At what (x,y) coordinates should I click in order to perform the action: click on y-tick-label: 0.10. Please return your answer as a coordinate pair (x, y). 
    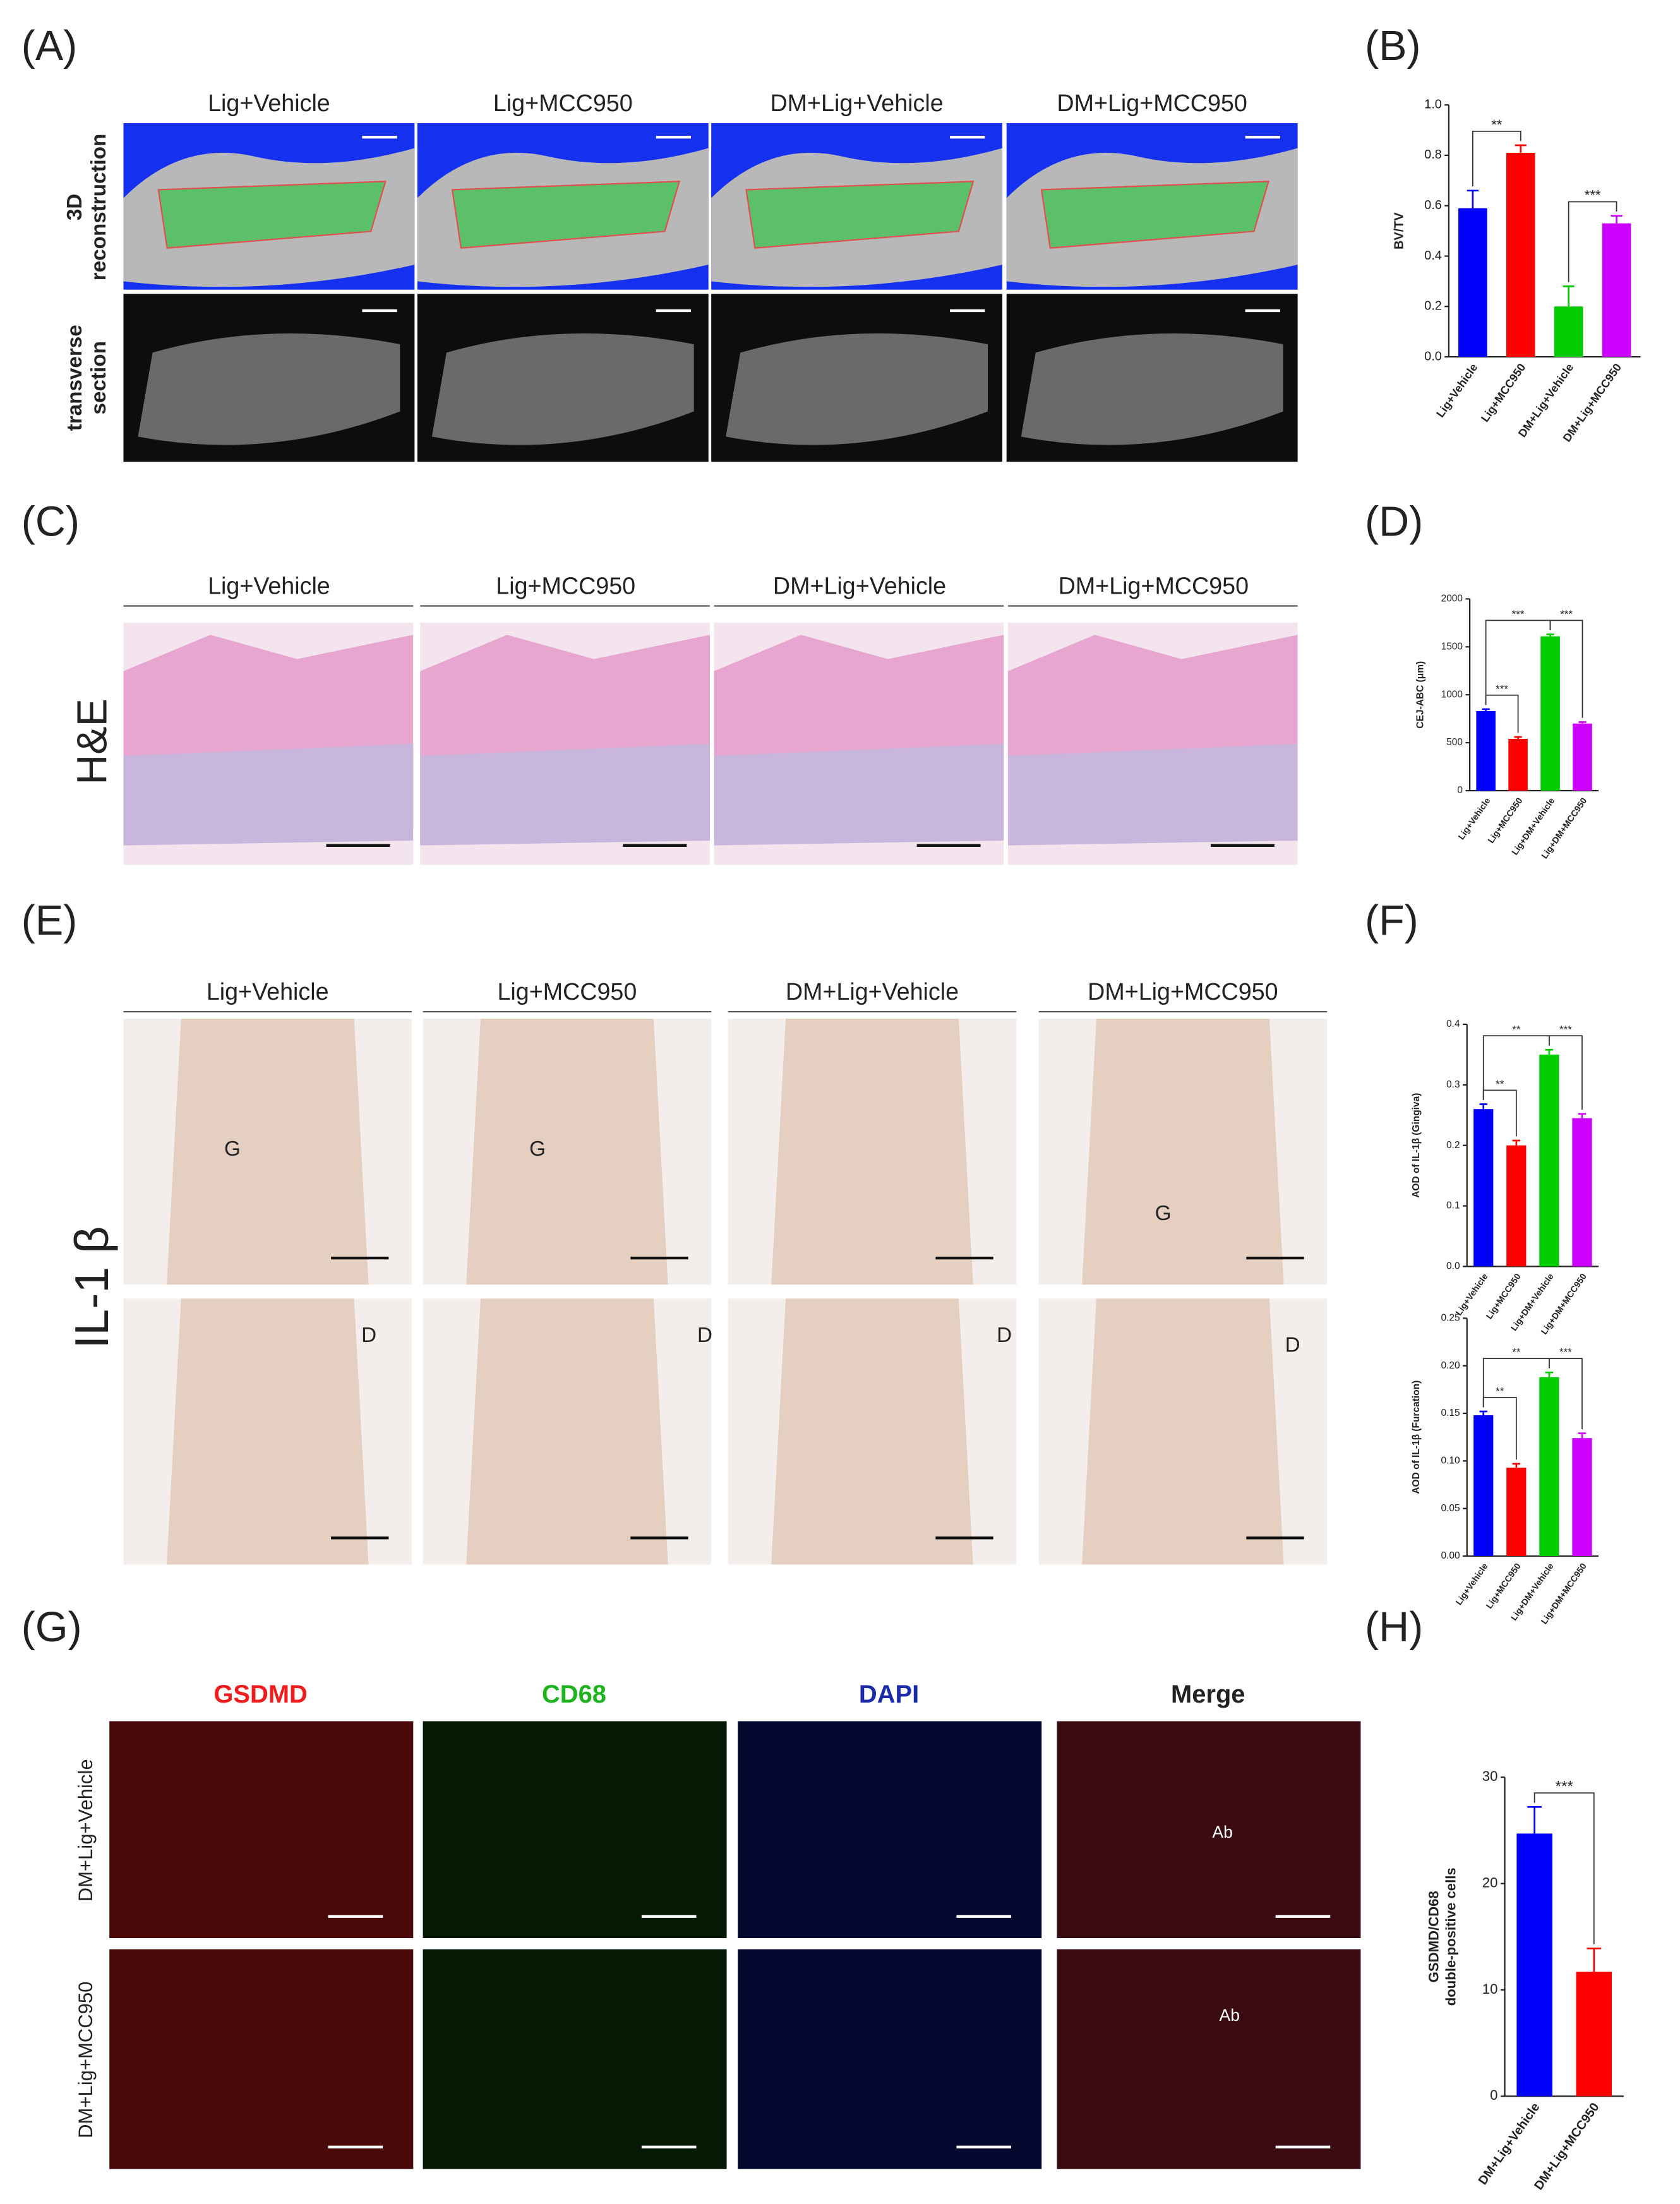
    Looking at the image, I should click on (1450, 1460).